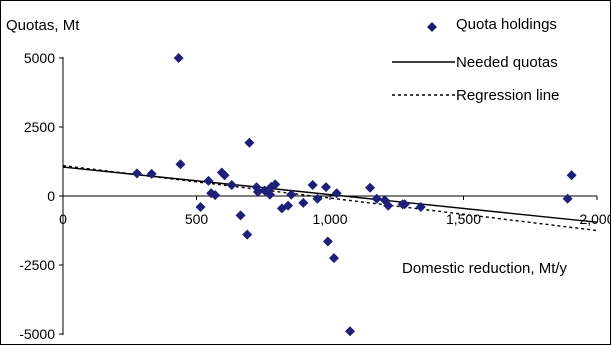 Image resolution: width=611 pixels, height=345 pixels. What do you see at coordinates (37, 265) in the screenshot?
I see `y-tick-label: -2500` at bounding box center [37, 265].